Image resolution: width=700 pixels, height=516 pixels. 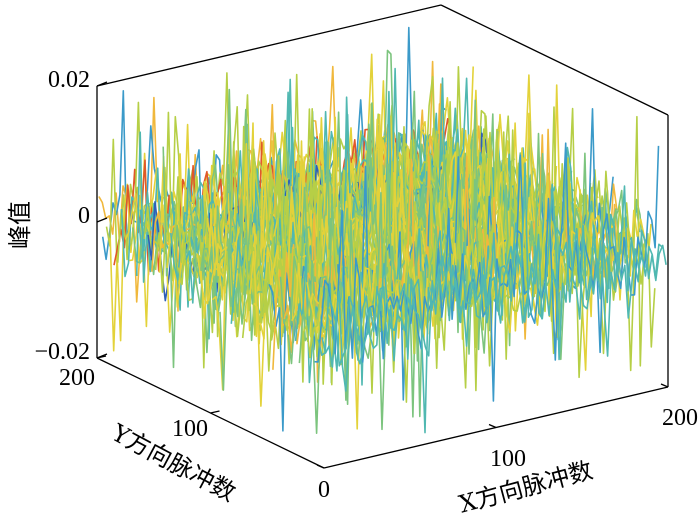 I want to click on z-axis-label: 峰值, so click(x=20, y=225).